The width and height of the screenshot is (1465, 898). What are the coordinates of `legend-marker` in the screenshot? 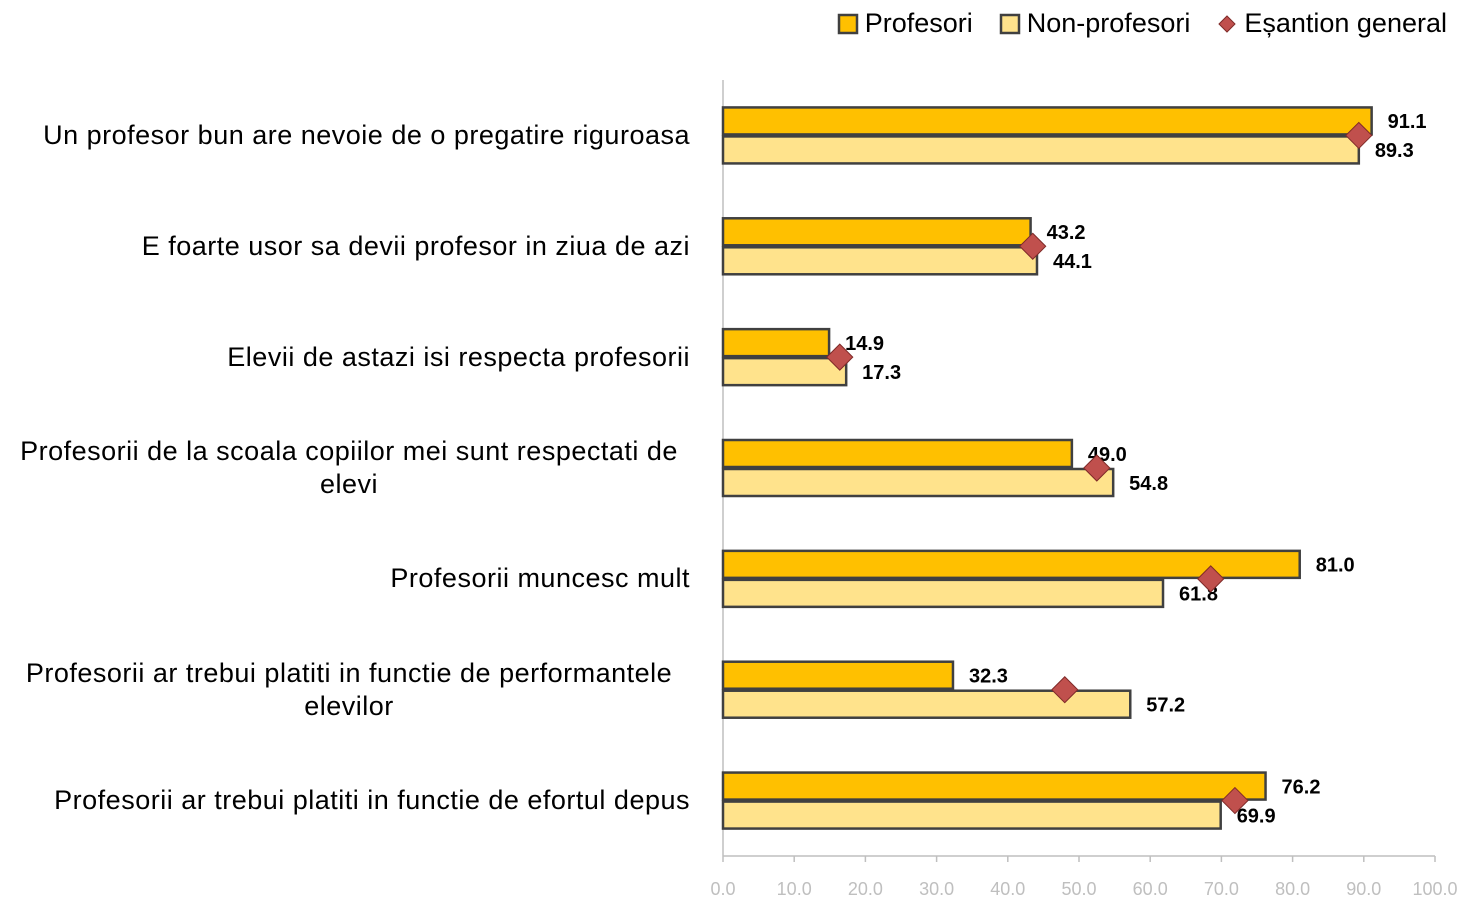 It's located at (1227, 23).